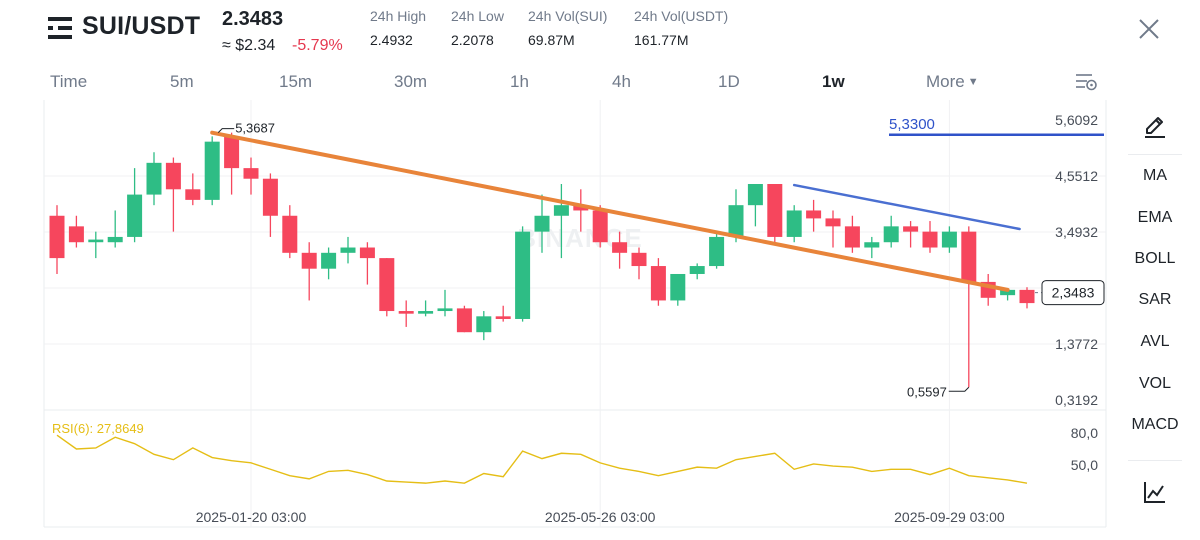 The width and height of the screenshot is (1200, 540). I want to click on time-axis-label: 2025-01-20 03:00, so click(251, 517).